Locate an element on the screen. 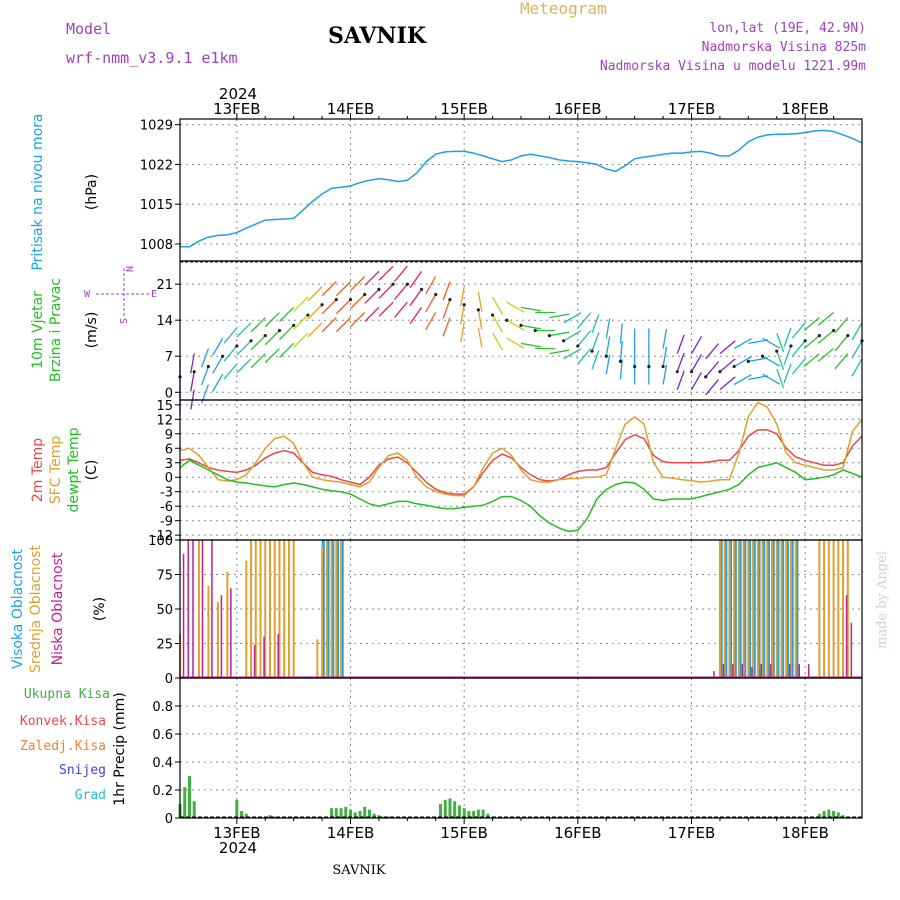 Image resolution: width=900 pixels, height=900 pixels. y-tick-label: 1029 is located at coordinates (156, 126).